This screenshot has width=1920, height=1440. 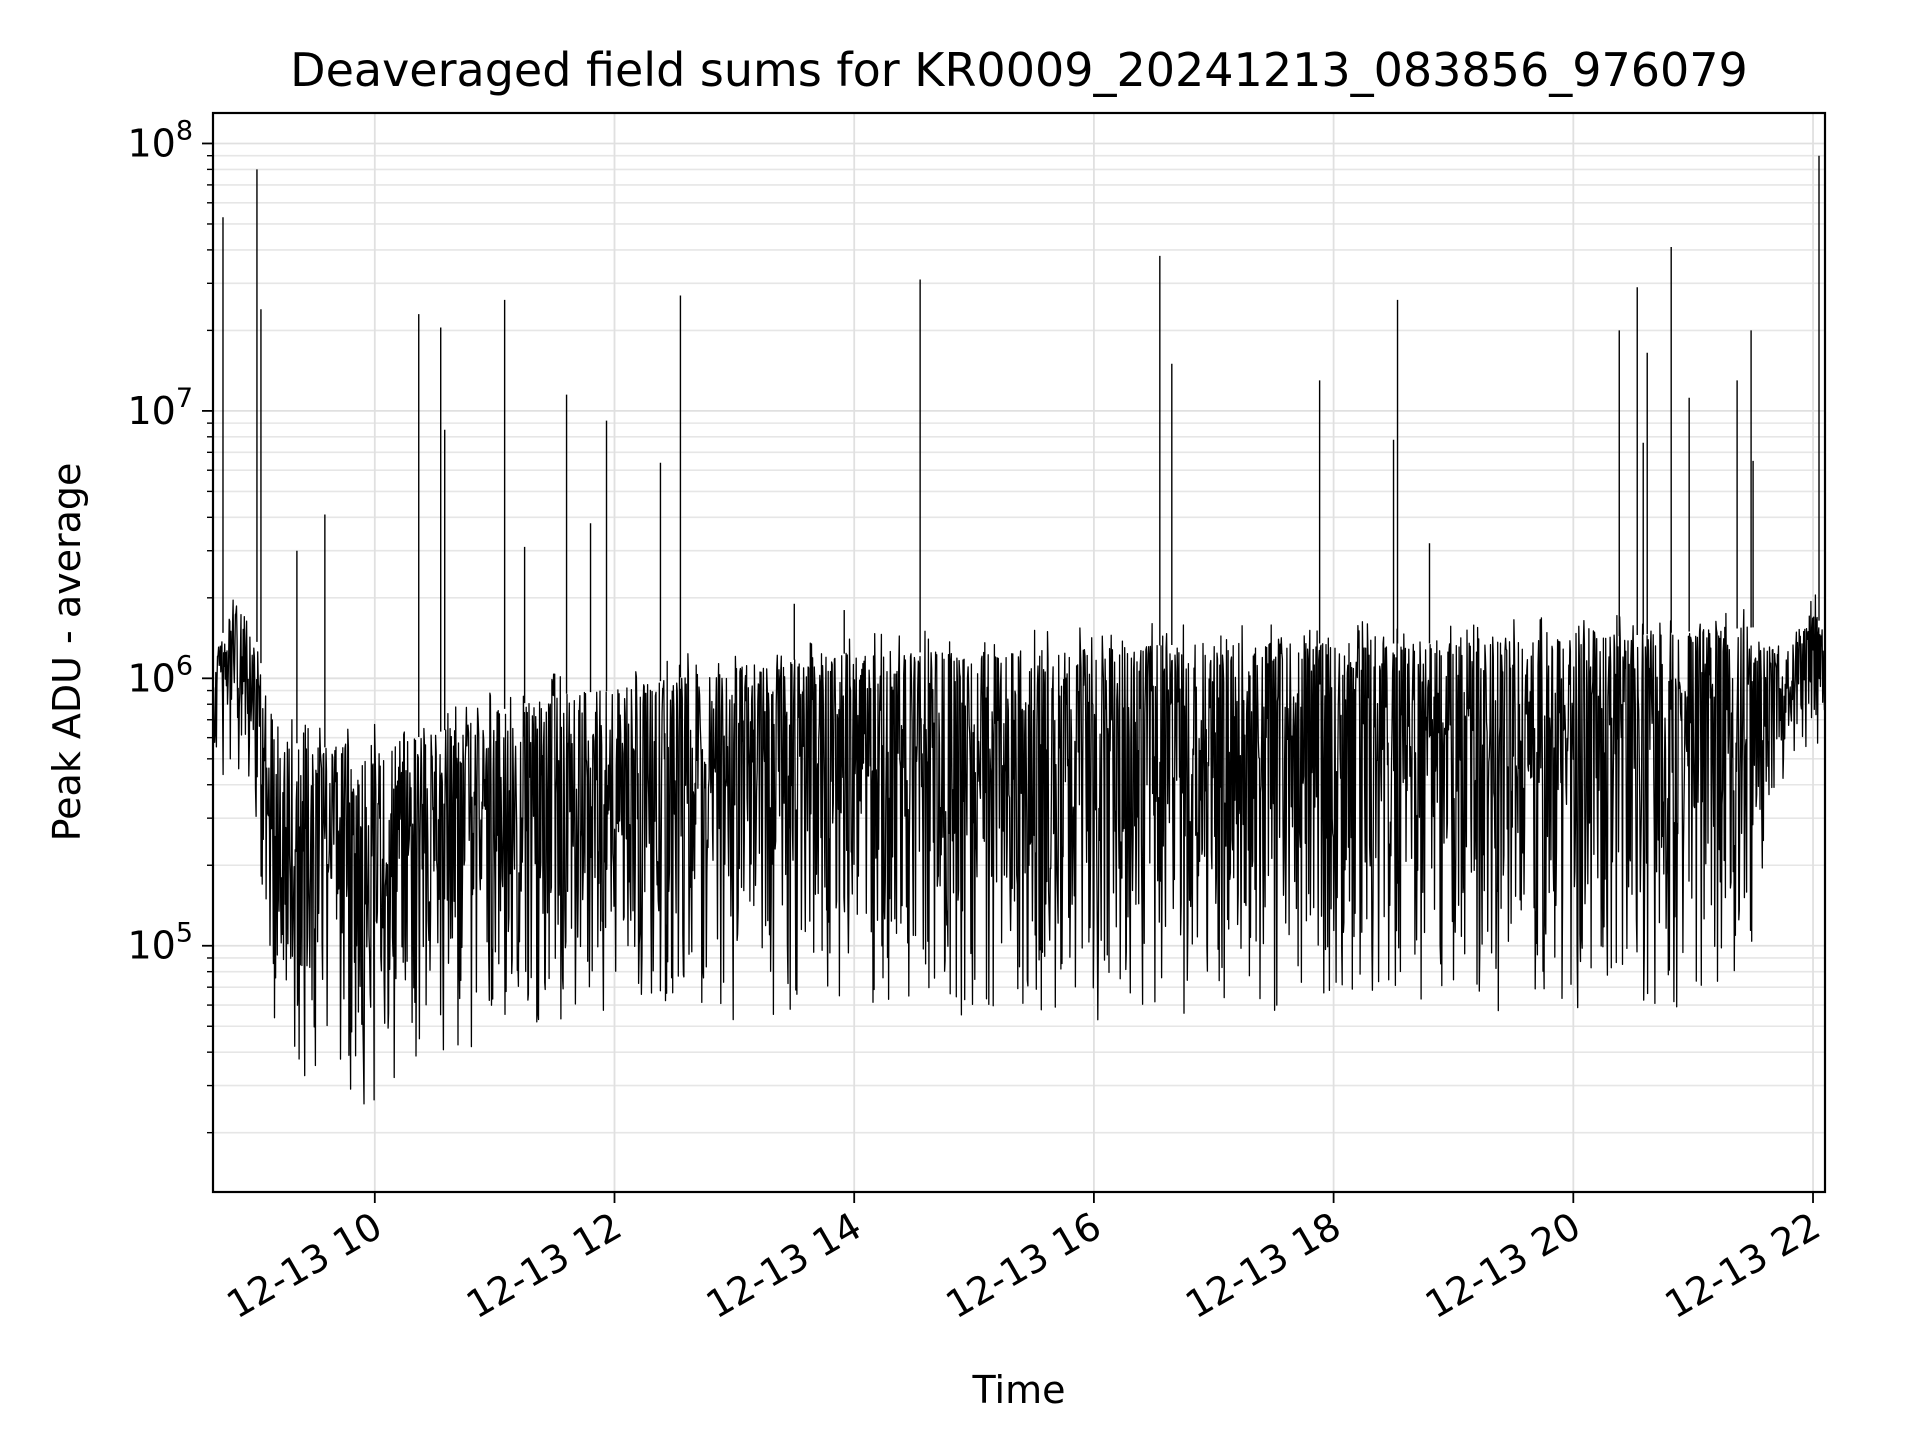 What do you see at coordinates (67, 652) in the screenshot?
I see `y-axis-label: Peak ADU - average` at bounding box center [67, 652].